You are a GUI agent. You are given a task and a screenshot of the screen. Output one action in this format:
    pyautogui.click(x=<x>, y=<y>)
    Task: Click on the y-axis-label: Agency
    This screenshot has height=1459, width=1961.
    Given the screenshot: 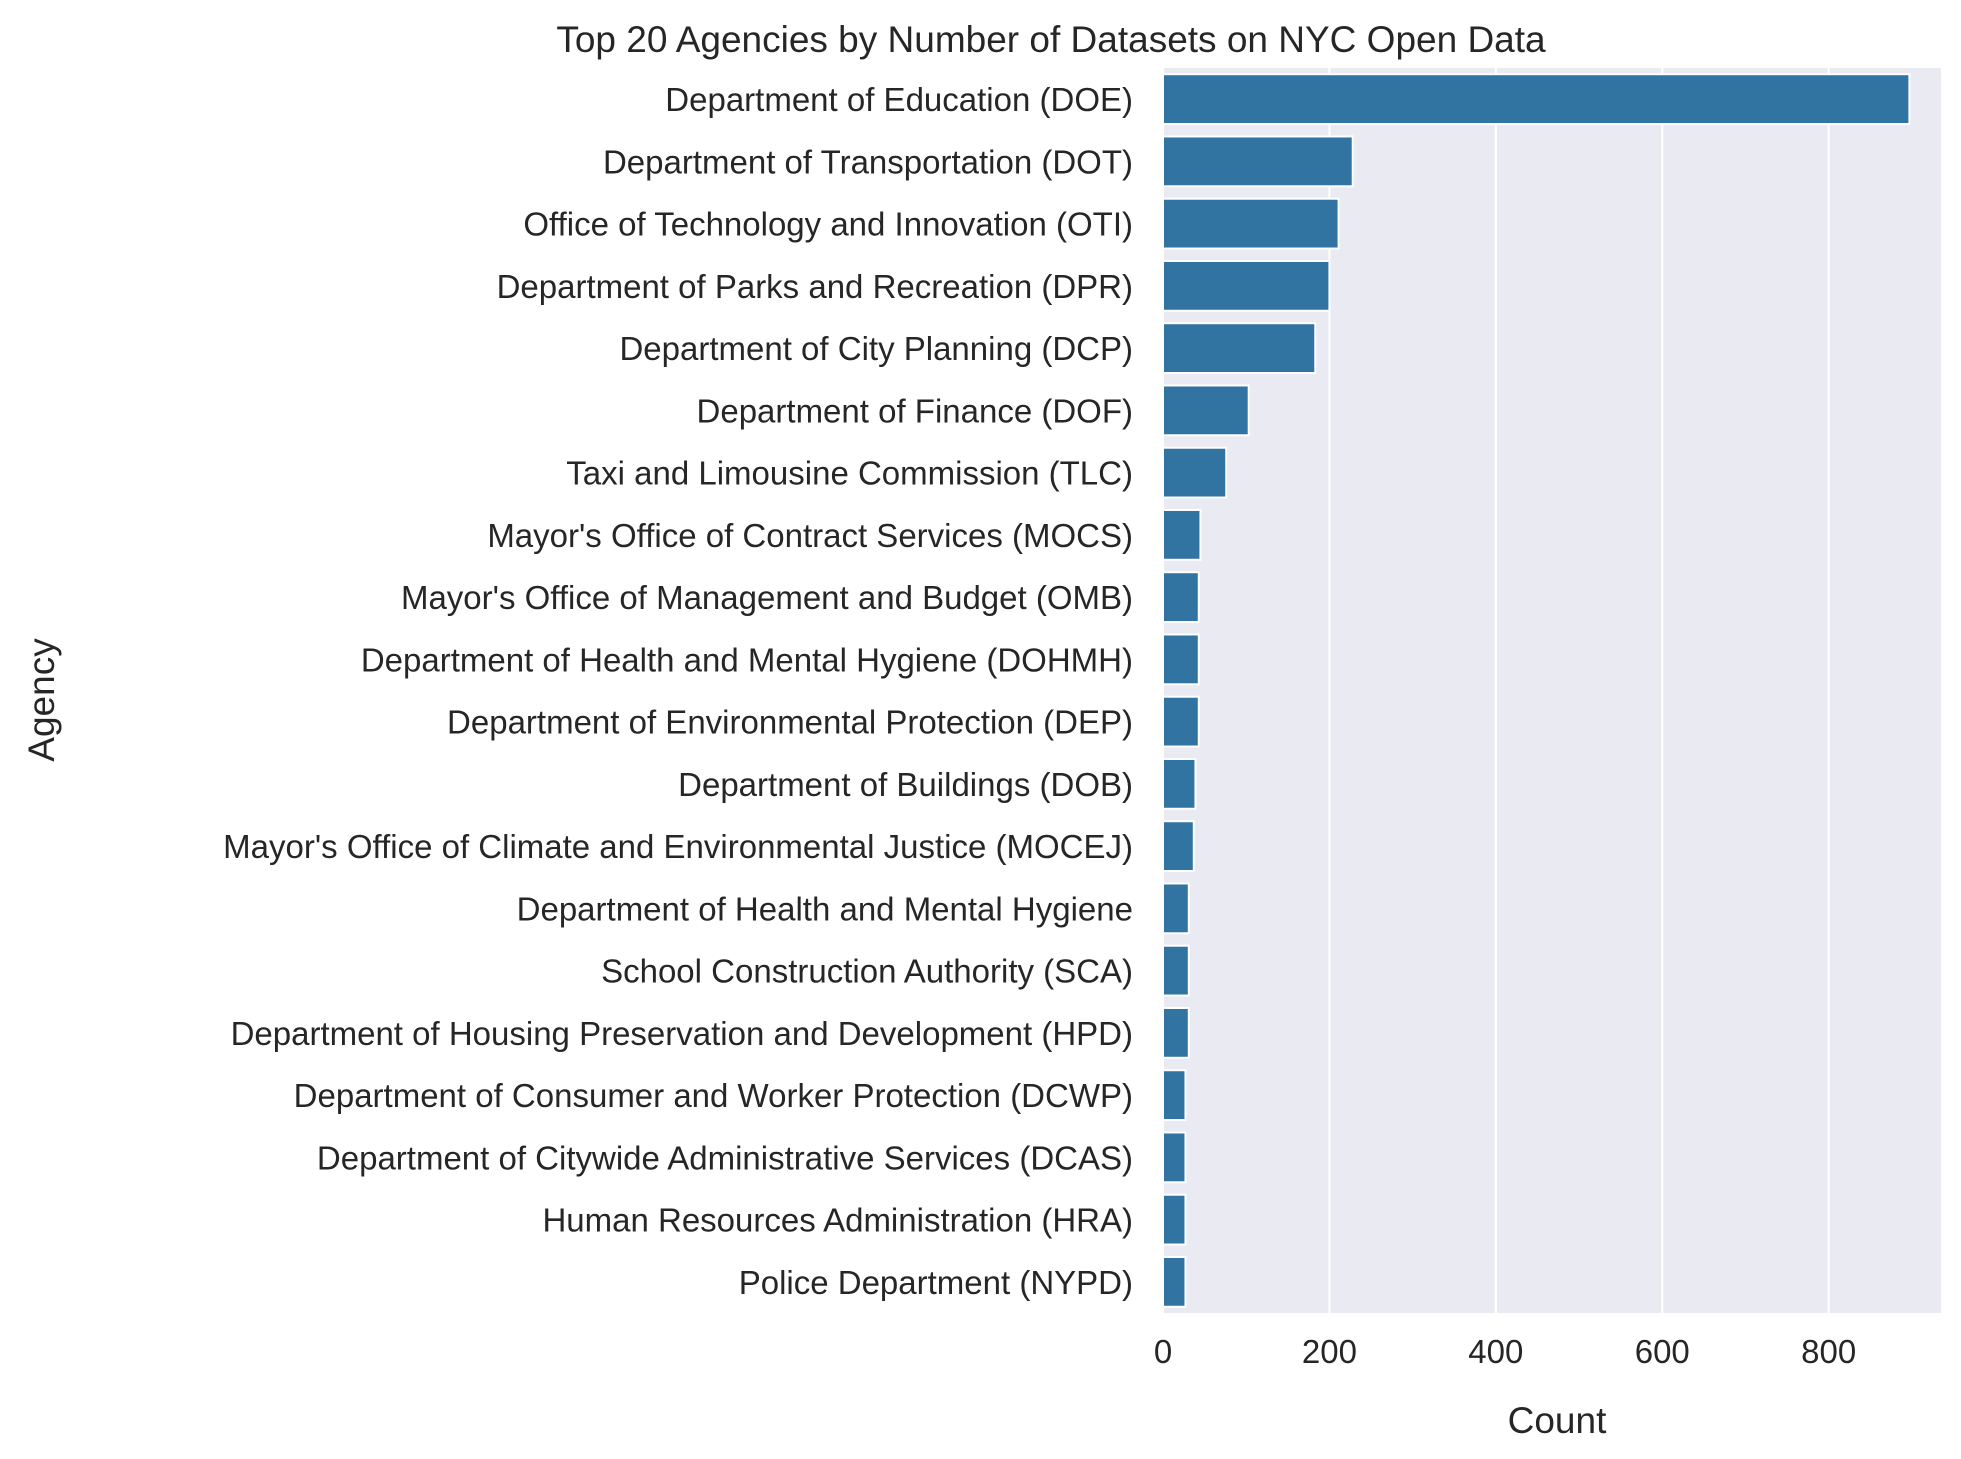 What is the action you would take?
    pyautogui.click(x=41, y=700)
    